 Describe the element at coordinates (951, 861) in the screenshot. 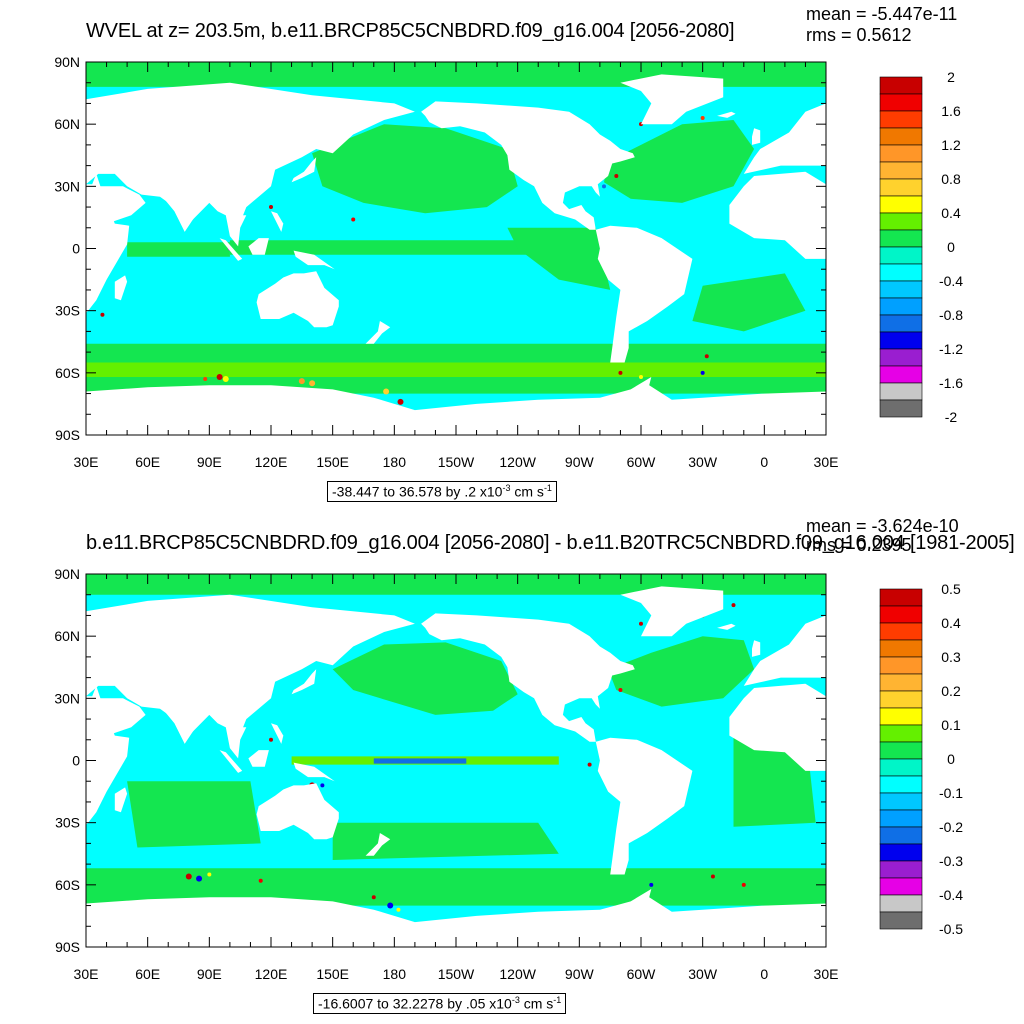

I see `colorbar-label: -0.3` at that location.